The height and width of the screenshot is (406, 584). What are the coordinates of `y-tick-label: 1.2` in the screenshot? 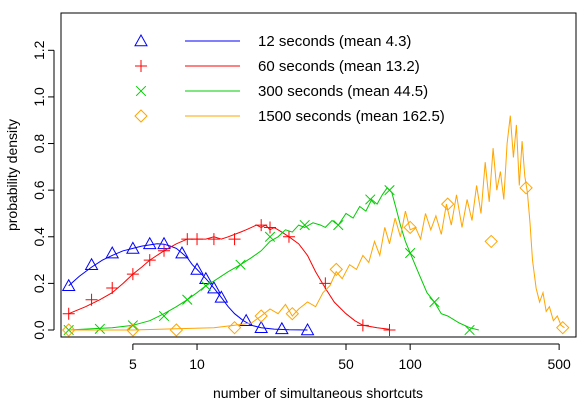 It's located at (39, 50).